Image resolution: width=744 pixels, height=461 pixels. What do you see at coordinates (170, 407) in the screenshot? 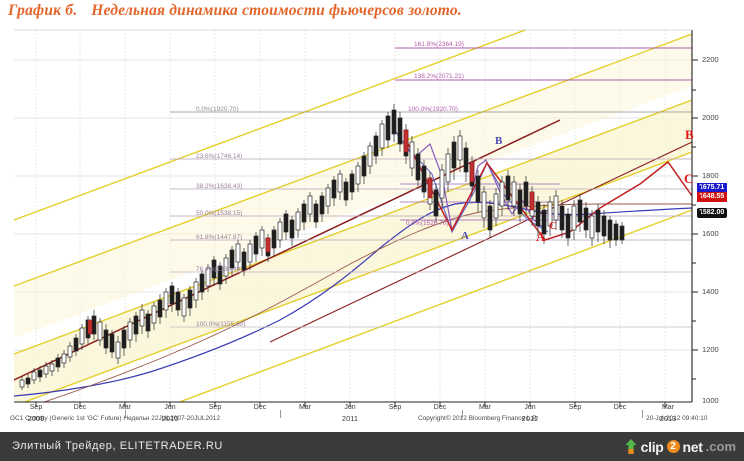
I see `x-tick-3: Jun` at bounding box center [170, 407].